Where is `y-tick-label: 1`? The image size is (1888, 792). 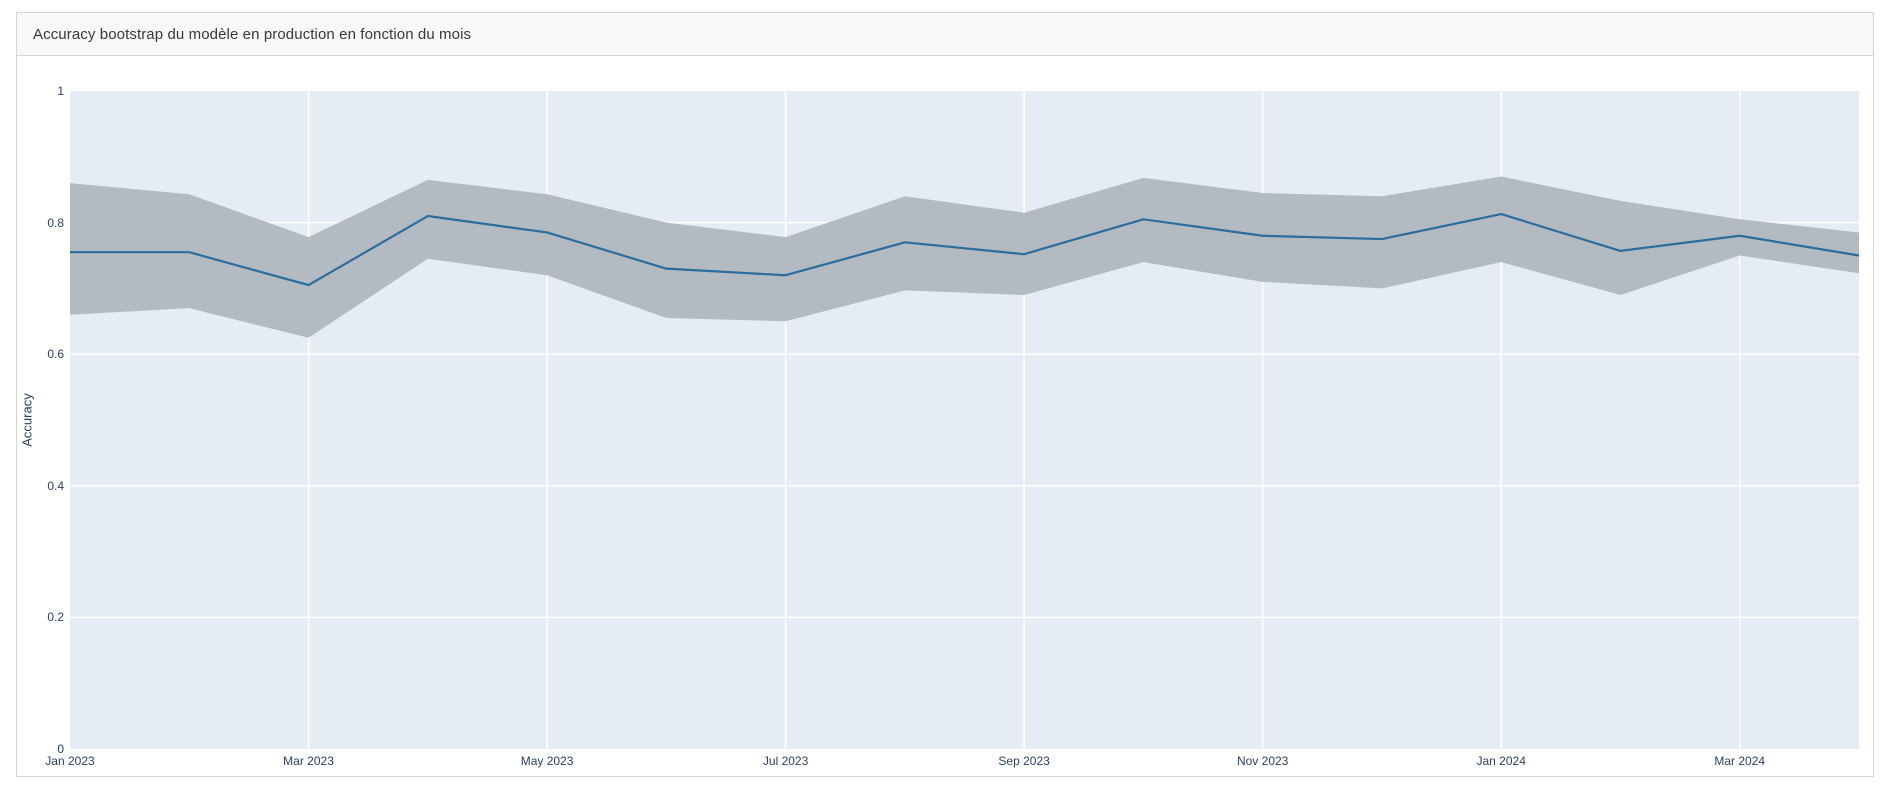 y-tick-label: 1 is located at coordinates (60, 91).